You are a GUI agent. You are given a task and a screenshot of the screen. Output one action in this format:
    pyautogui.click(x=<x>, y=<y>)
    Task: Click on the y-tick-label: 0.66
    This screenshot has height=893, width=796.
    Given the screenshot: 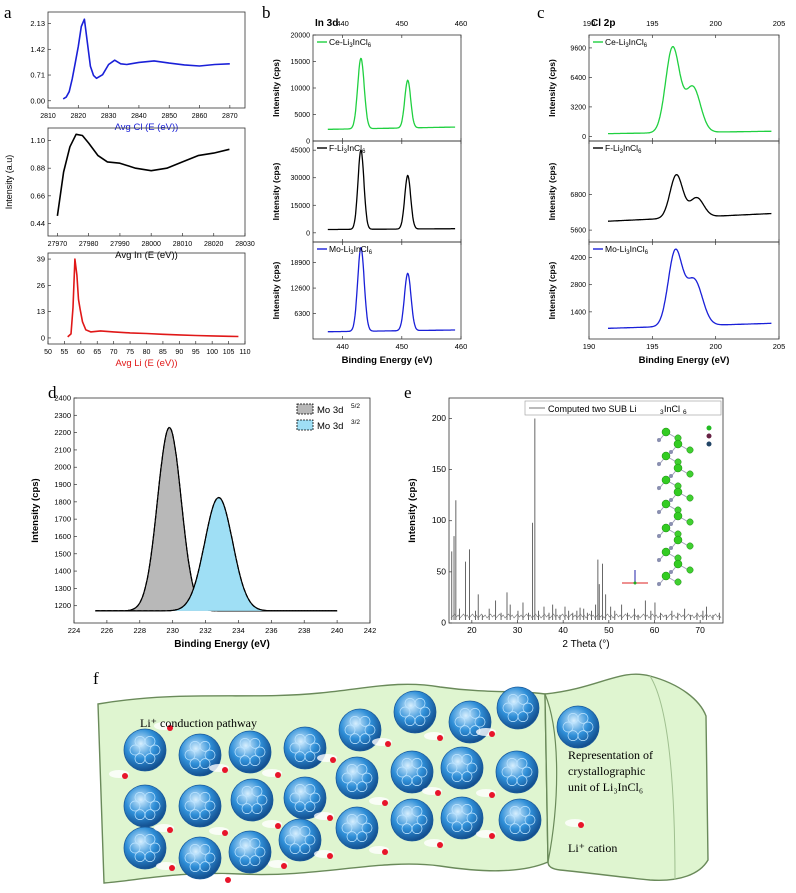 What is the action you would take?
    pyautogui.click(x=37, y=195)
    